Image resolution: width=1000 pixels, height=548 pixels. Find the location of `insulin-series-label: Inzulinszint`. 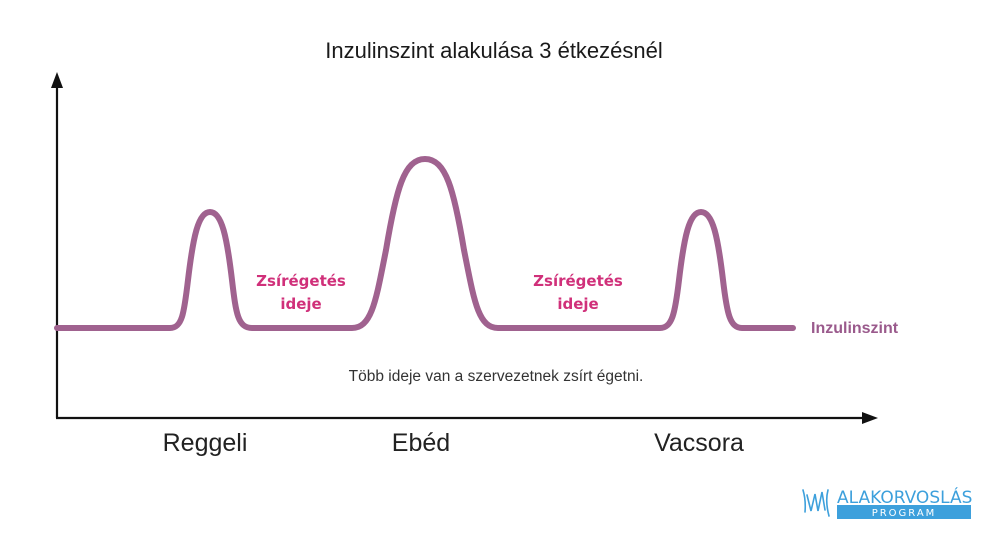

insulin-series-label: Inzulinszint is located at coordinates (855, 328).